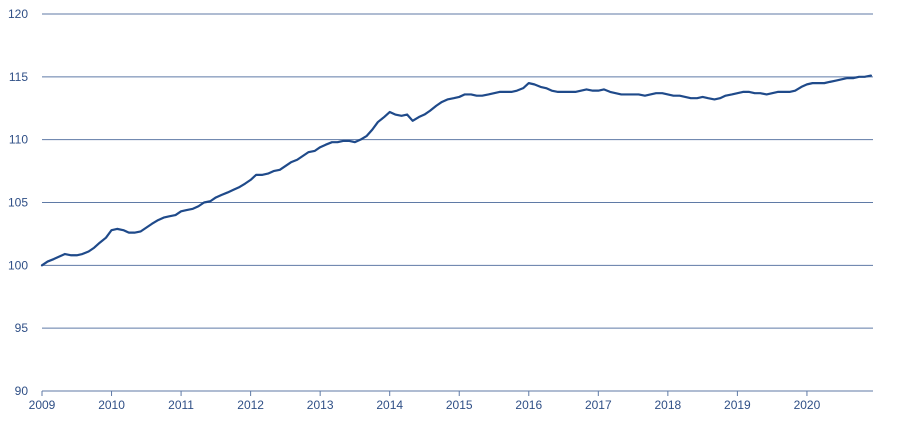 This screenshot has height=421, width=898. What do you see at coordinates (424, 393) in the screenshot?
I see `x-axis-ticks` at bounding box center [424, 393].